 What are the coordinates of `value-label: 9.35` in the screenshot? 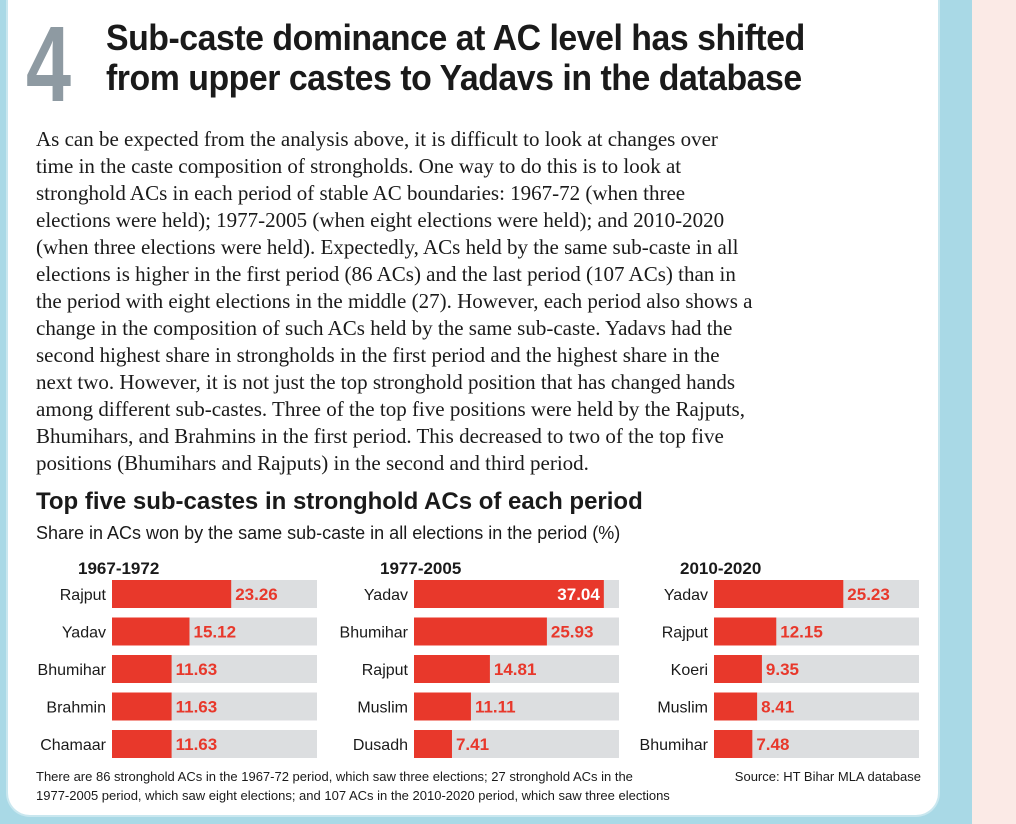 It's located at (782, 669).